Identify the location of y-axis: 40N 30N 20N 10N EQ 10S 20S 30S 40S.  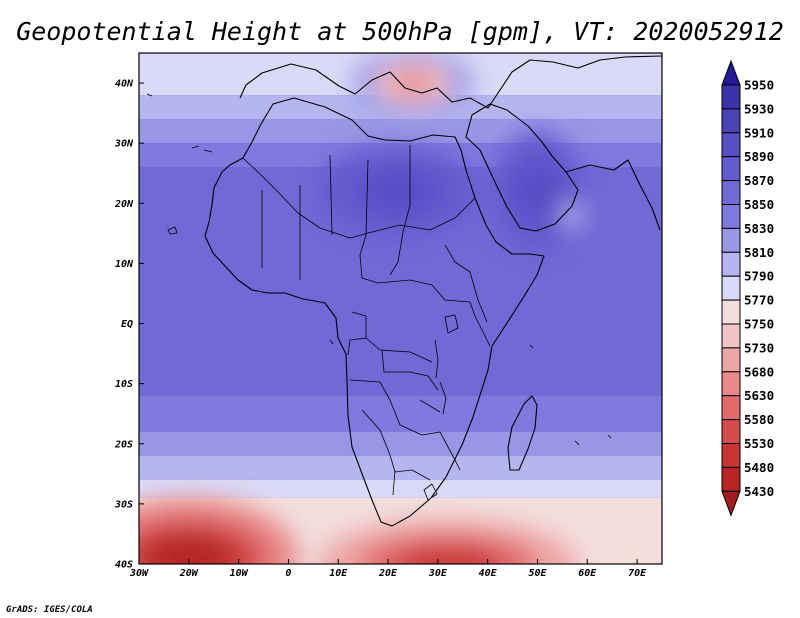
(129, 325).